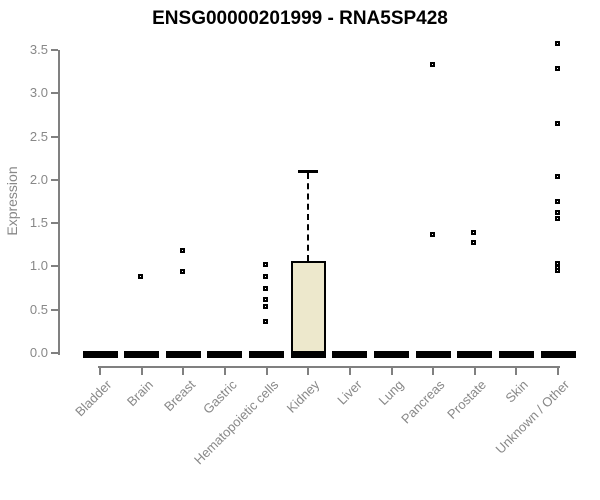  Describe the element at coordinates (329, 367) in the screenshot. I see `x-axis-line` at that location.